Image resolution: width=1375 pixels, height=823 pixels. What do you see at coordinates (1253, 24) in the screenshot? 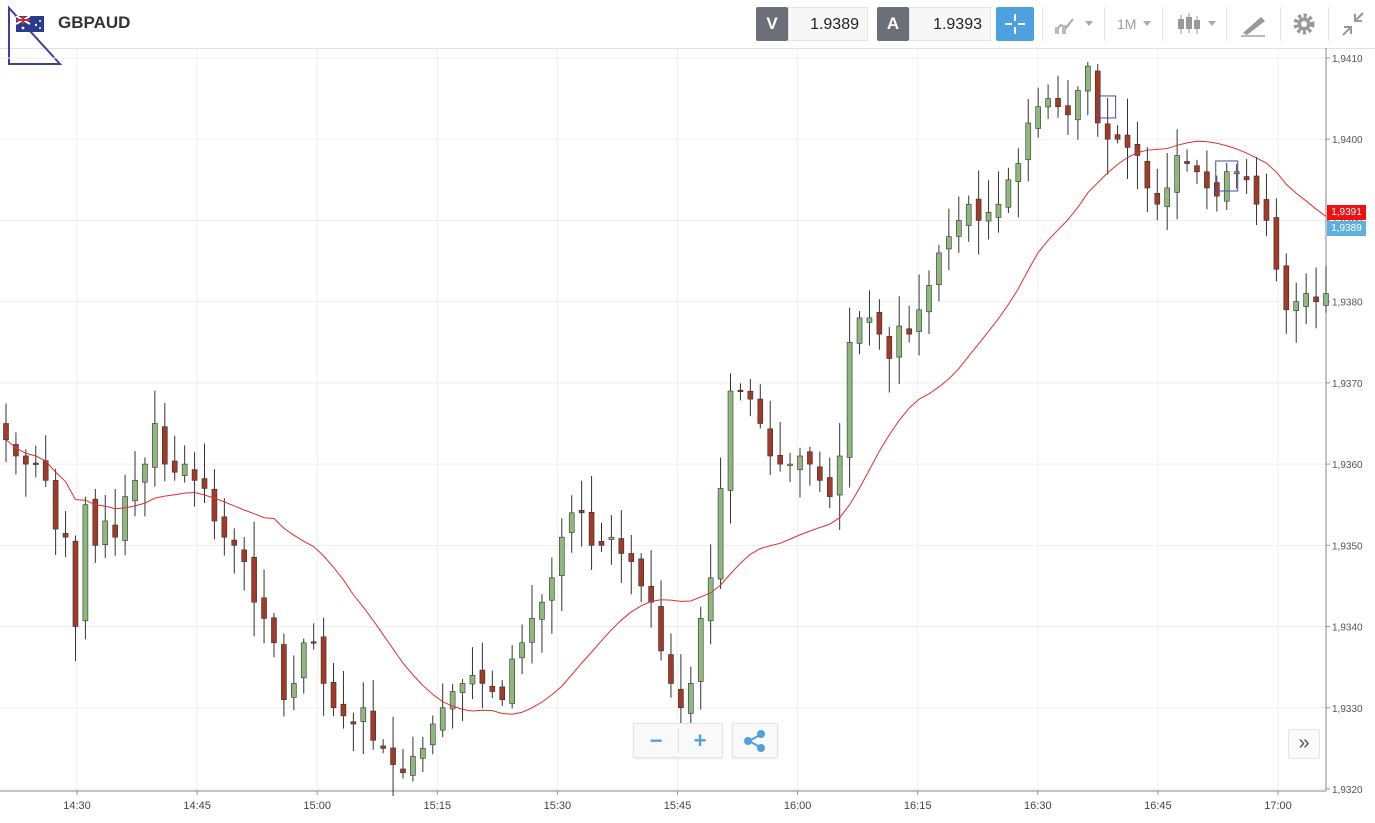
I see `draw-button` at bounding box center [1253, 24].